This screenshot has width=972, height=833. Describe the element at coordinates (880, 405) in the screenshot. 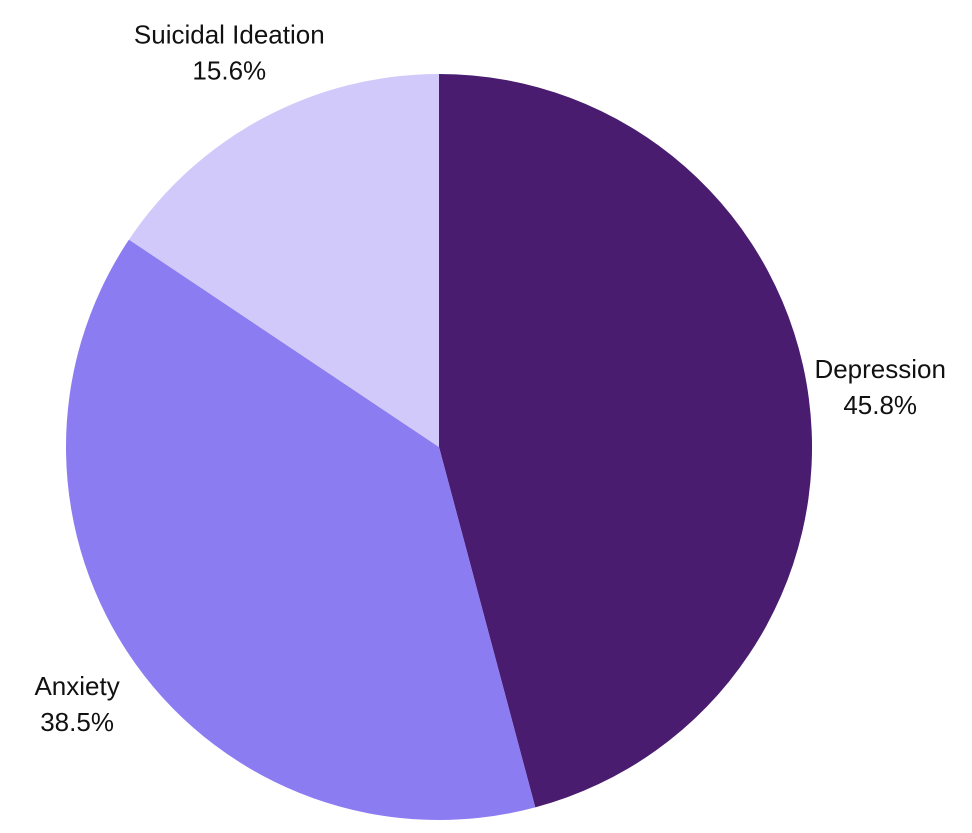

I see `slice-value-label-depression: 45.8%` at that location.